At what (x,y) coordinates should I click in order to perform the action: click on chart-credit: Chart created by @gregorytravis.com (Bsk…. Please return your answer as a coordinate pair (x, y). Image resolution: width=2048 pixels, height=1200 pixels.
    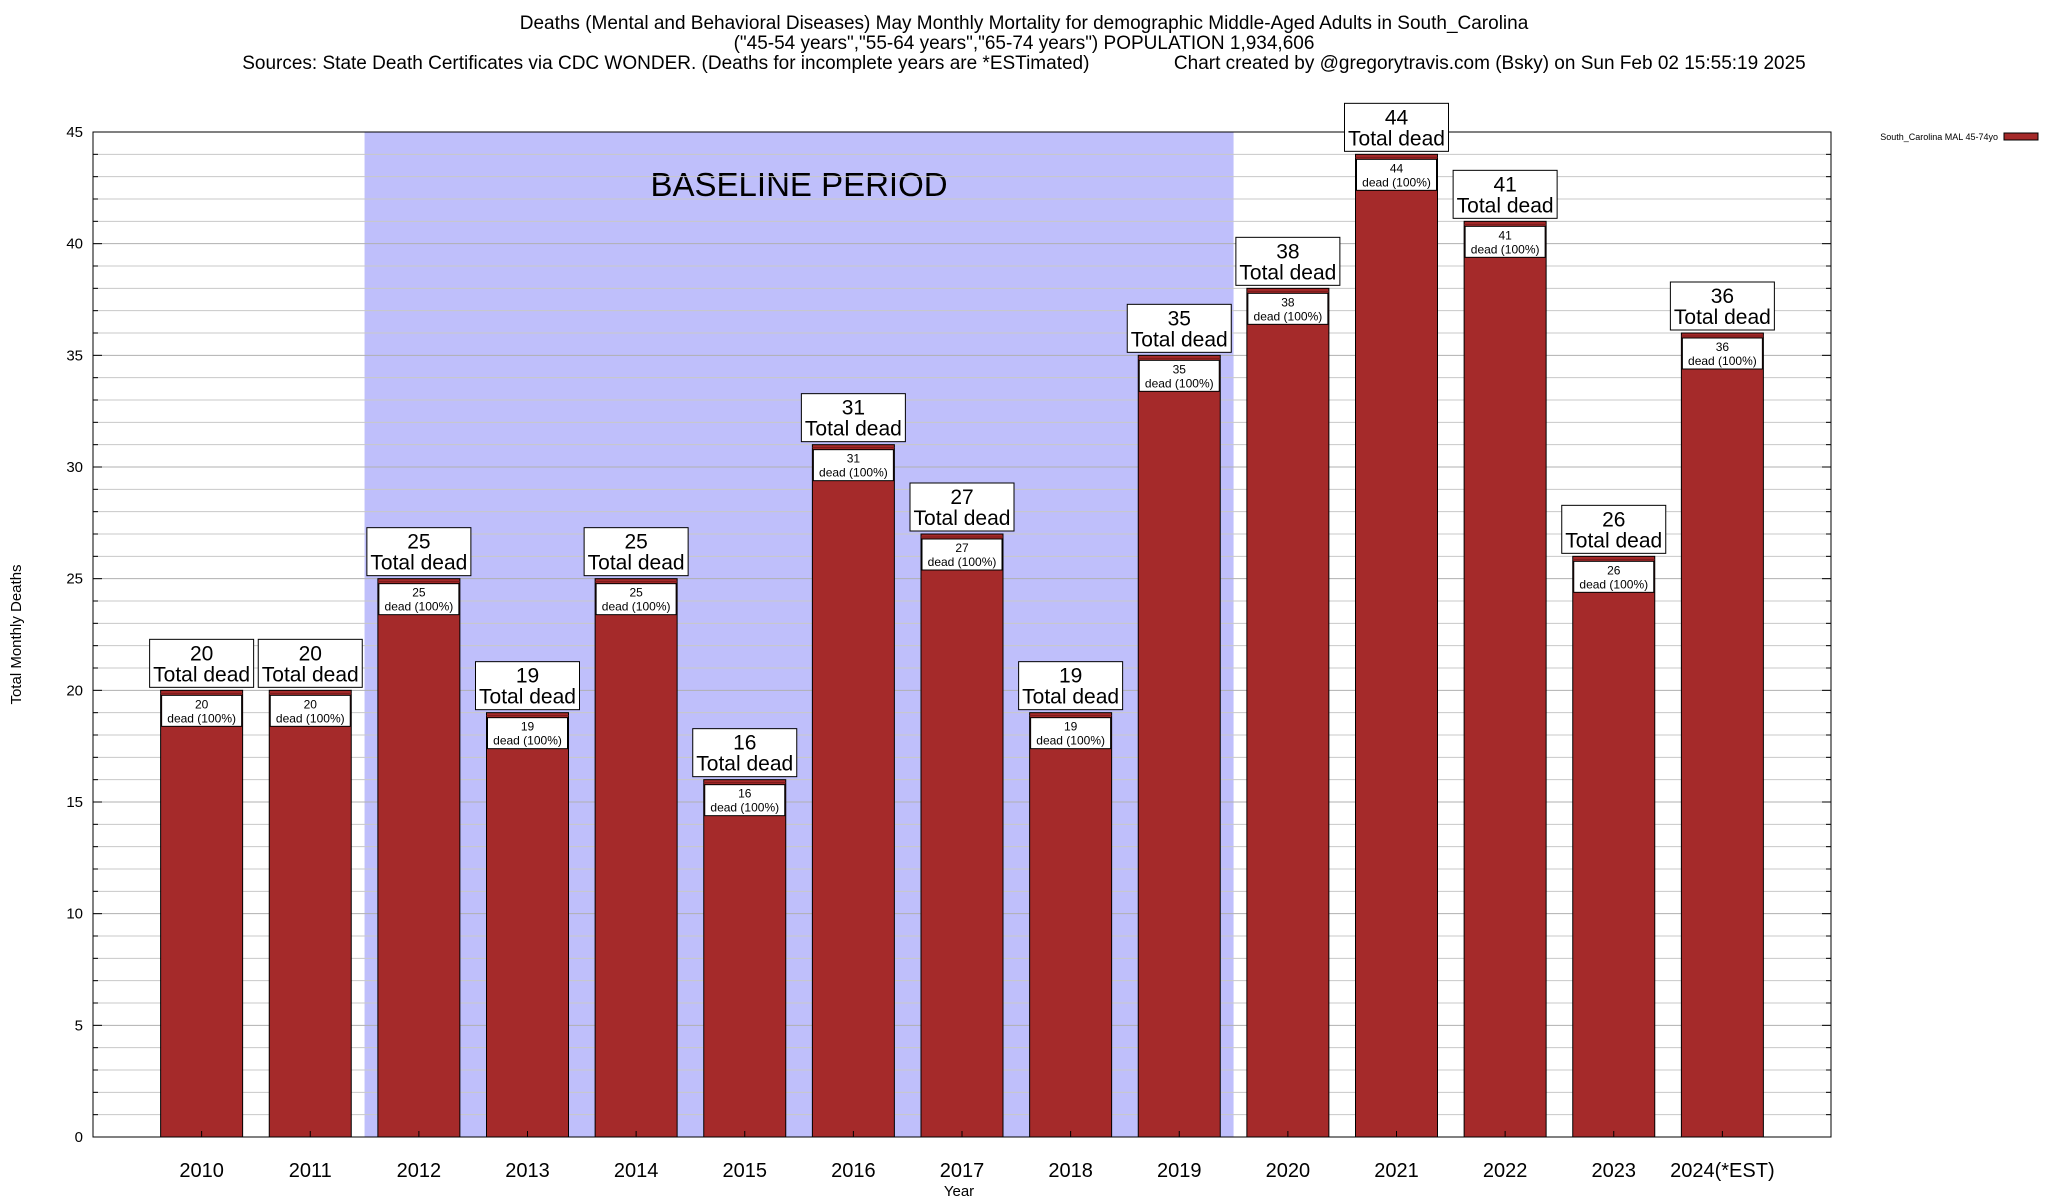
    Looking at the image, I should click on (1489, 63).